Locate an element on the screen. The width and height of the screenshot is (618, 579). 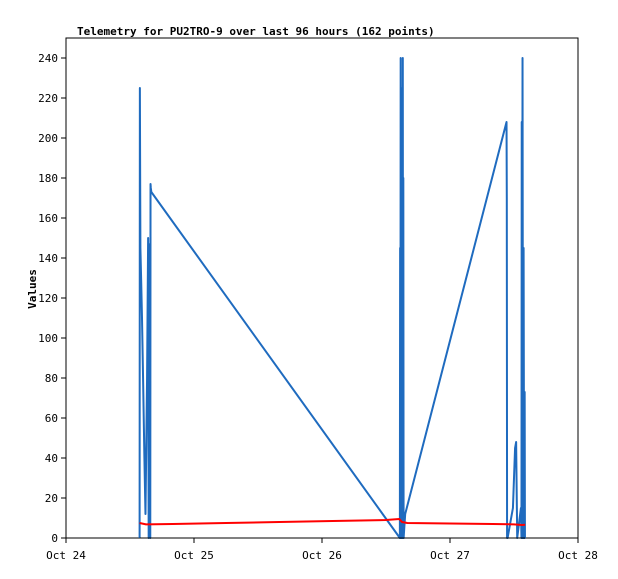
y-tick-label: 180 is located at coordinates (48, 178).